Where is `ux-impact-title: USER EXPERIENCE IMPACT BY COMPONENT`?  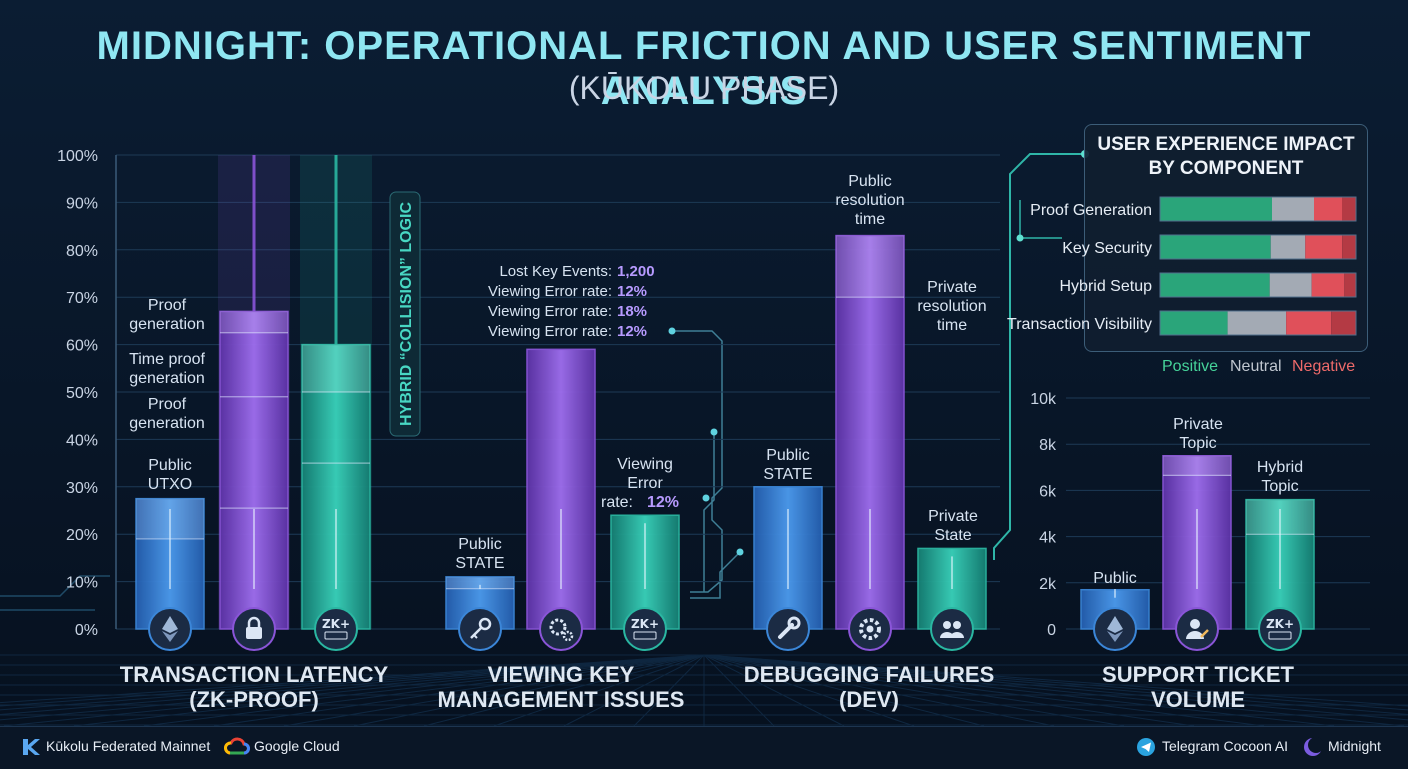
ux-impact-title: USER EXPERIENCE IMPACT BY COMPONENT is located at coordinates (1226, 157).